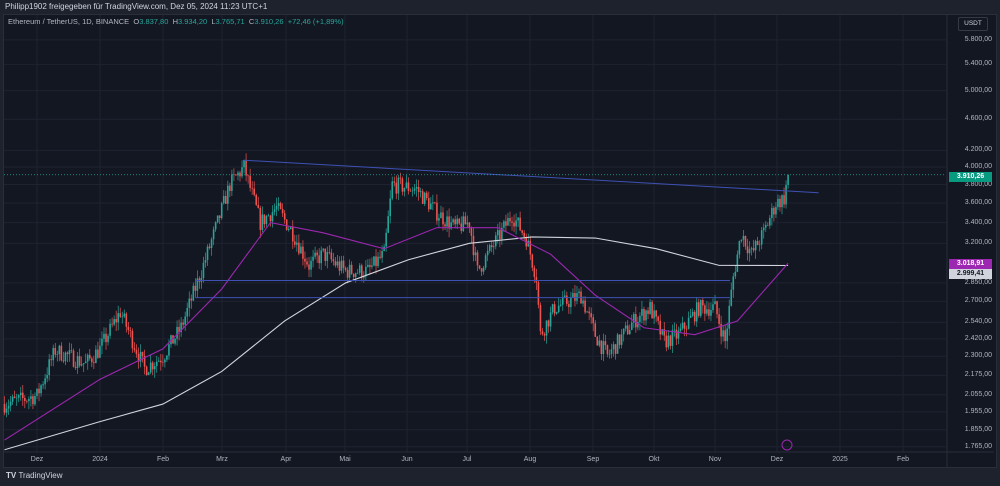 The width and height of the screenshot is (1000, 486). What do you see at coordinates (34, 475) in the screenshot?
I see `tradingview-logo: TV TradingView` at bounding box center [34, 475].